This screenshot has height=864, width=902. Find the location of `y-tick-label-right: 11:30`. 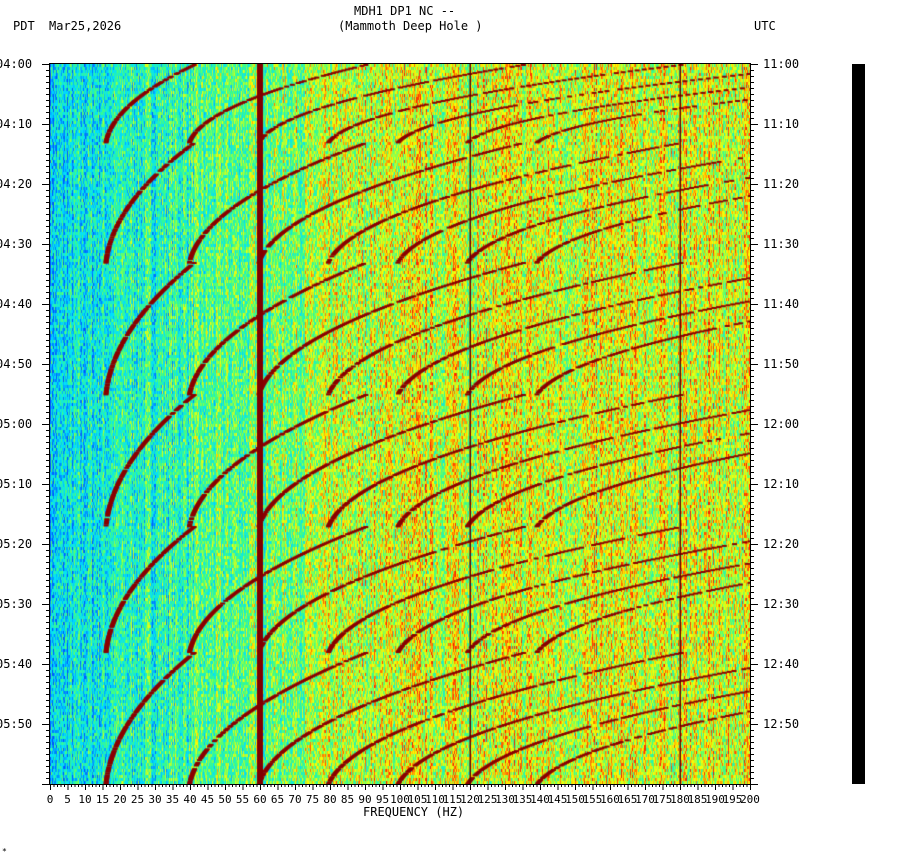

y-tick-label-right: 11:30 is located at coordinates (781, 244).